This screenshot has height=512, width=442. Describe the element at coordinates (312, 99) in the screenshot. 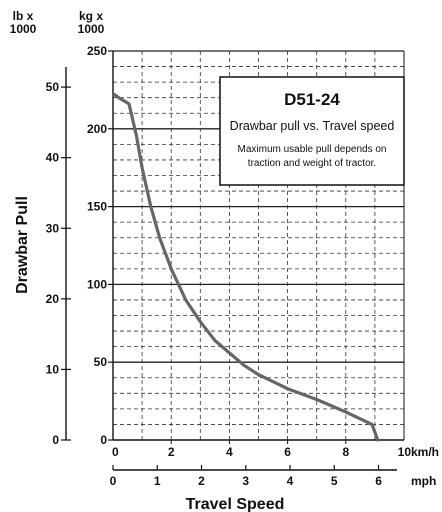

I see `chart-title: D51-24` at that location.